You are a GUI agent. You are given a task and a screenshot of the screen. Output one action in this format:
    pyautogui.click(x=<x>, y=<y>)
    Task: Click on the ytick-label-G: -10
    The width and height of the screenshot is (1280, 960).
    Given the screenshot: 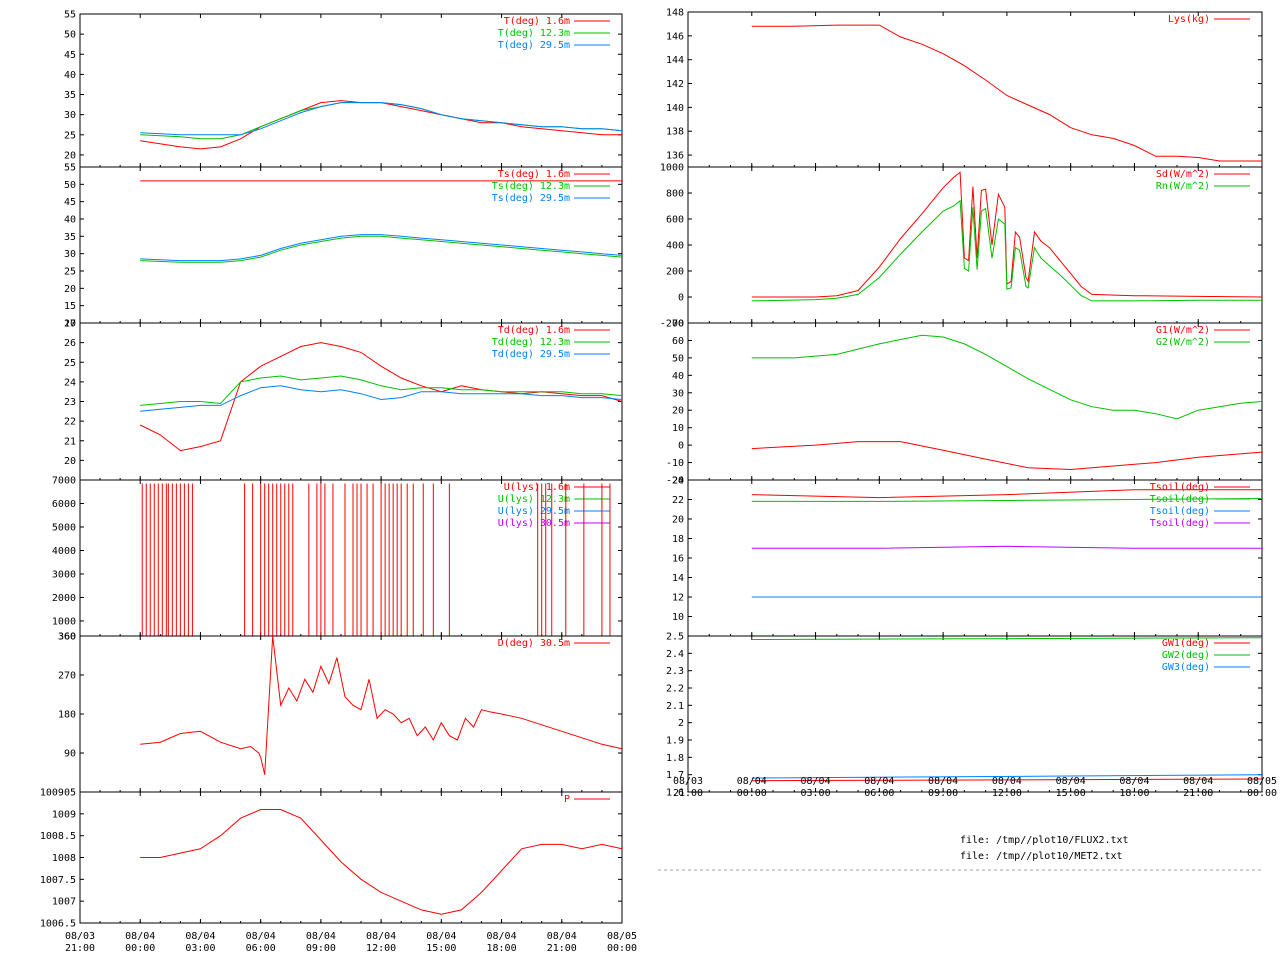 What is the action you would take?
    pyautogui.click(x=675, y=463)
    